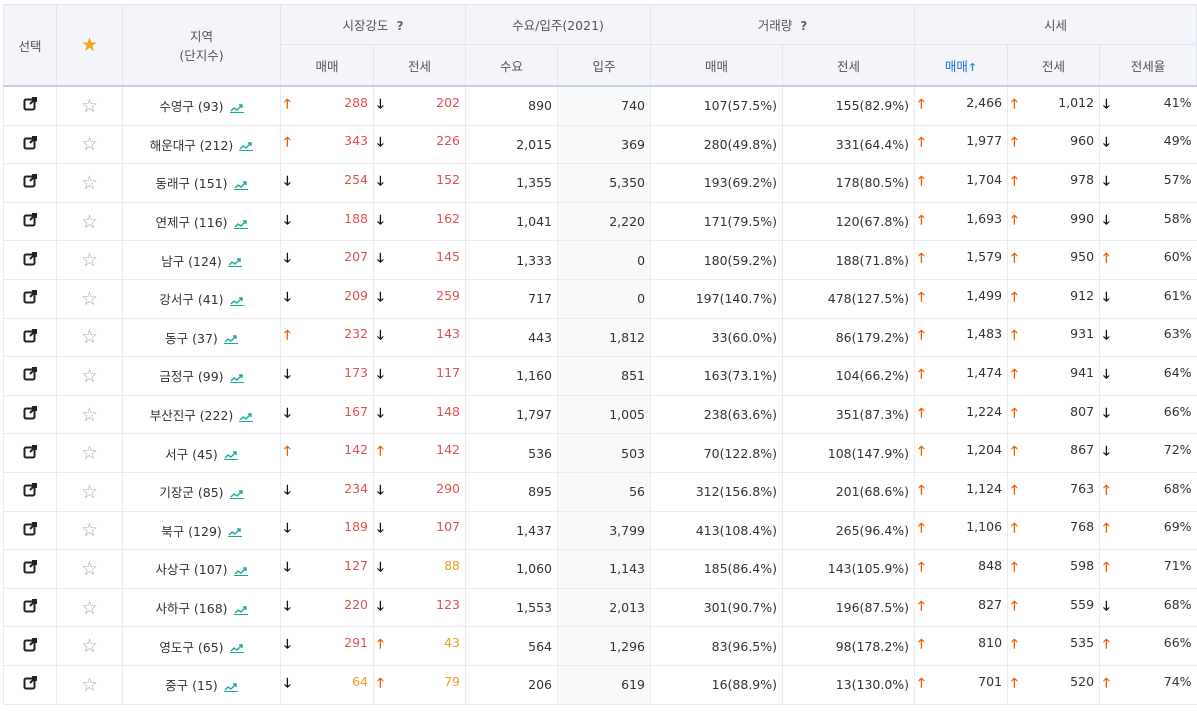  I want to click on header-demand: 수요, so click(512, 65).